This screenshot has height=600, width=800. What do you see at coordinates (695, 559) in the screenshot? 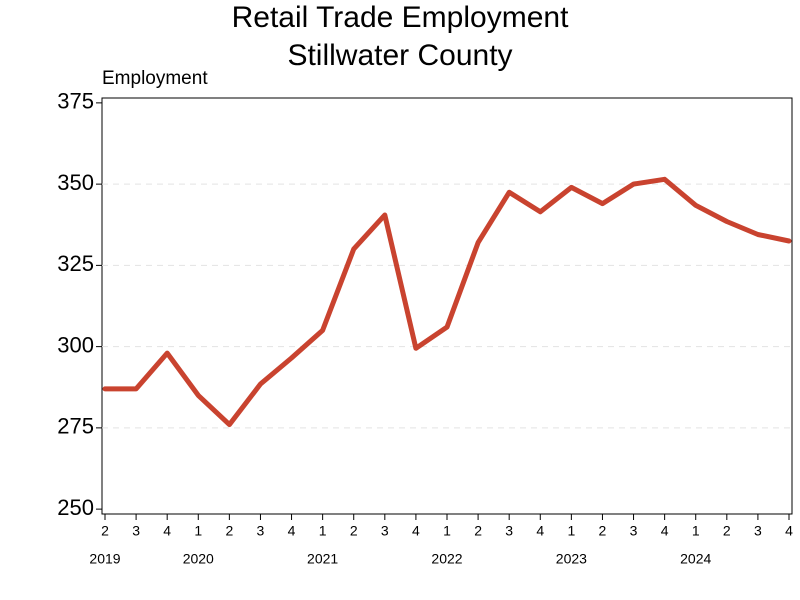
I see `year-label: 2024` at bounding box center [695, 559].